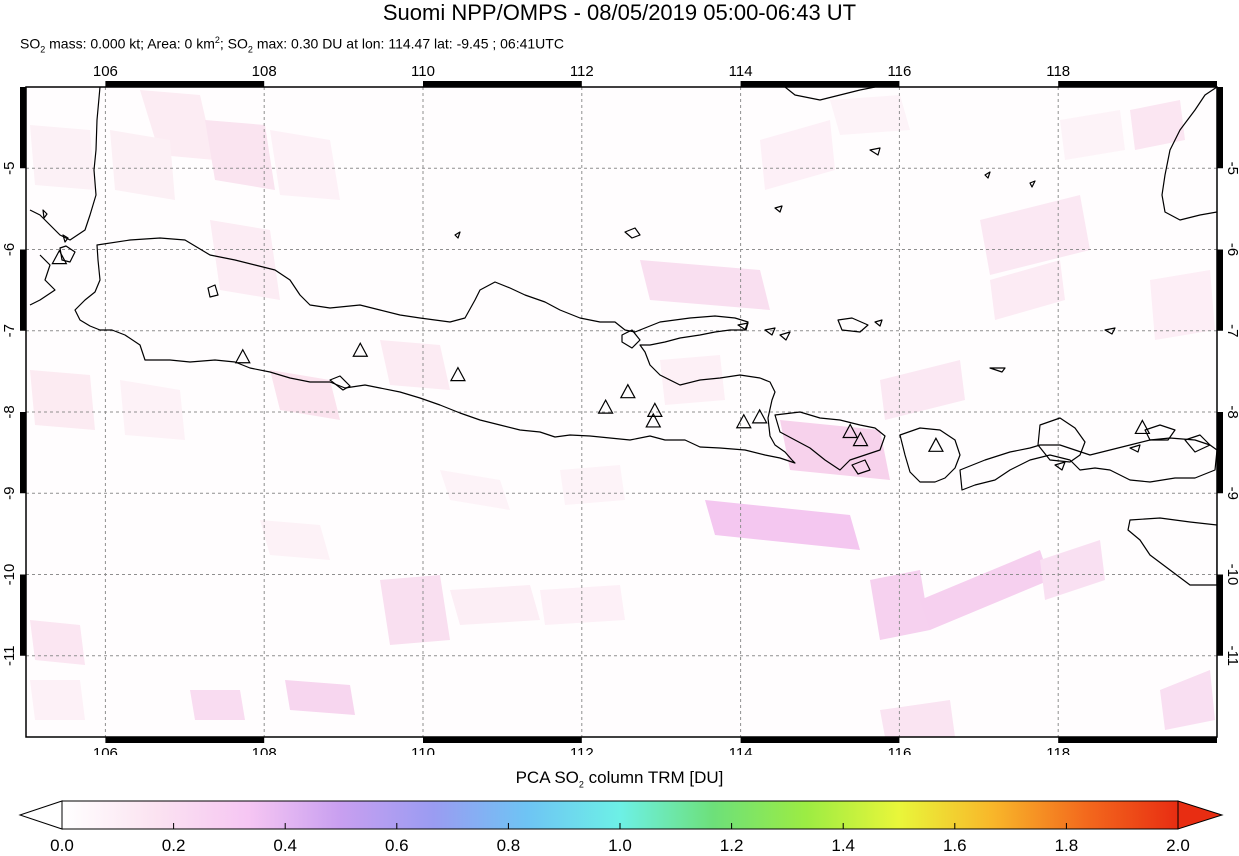 This screenshot has width=1239, height=856. I want to click on lat-label-left: -11, so click(9, 655).